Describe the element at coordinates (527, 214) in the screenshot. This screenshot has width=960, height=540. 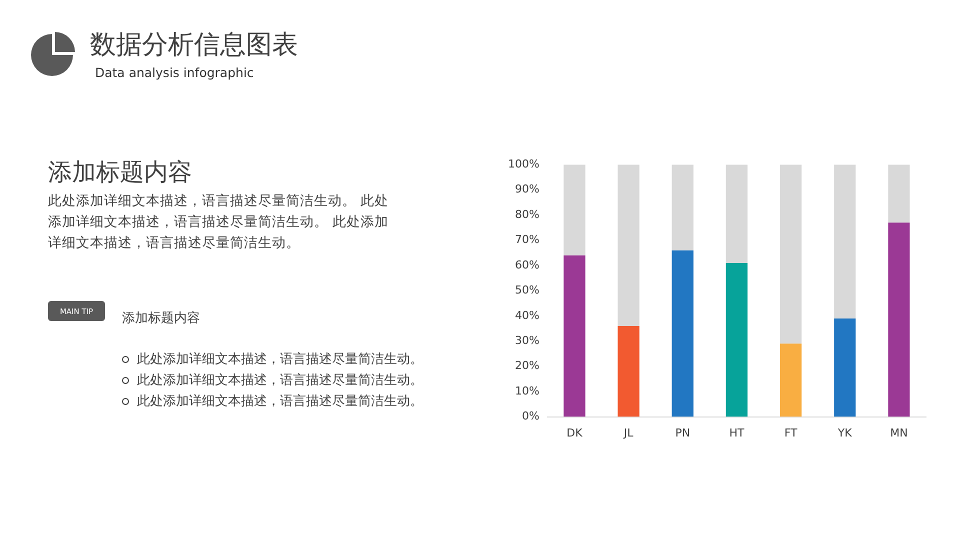
I see `y-tick-label: 80%` at that location.